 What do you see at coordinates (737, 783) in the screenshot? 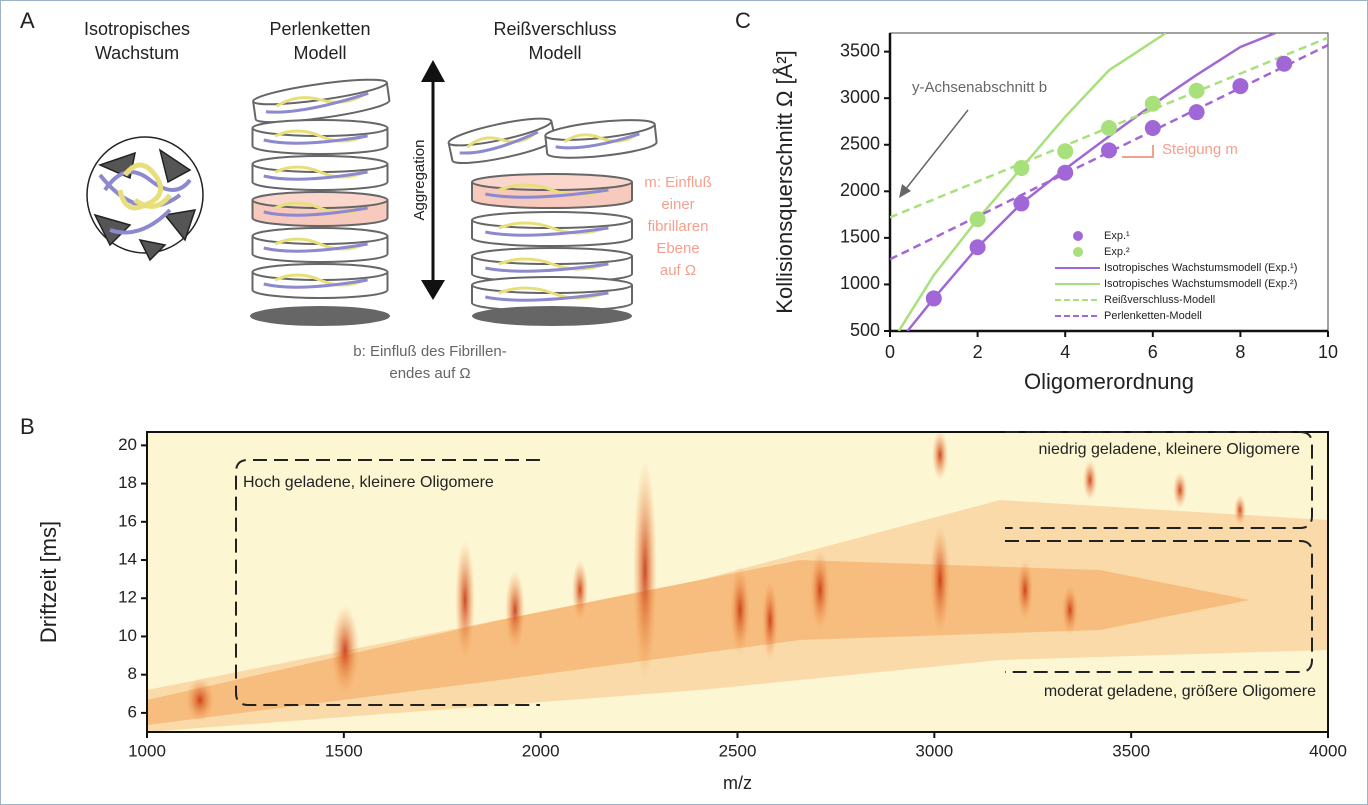
I see `x-axis-title: m/z` at bounding box center [737, 783].